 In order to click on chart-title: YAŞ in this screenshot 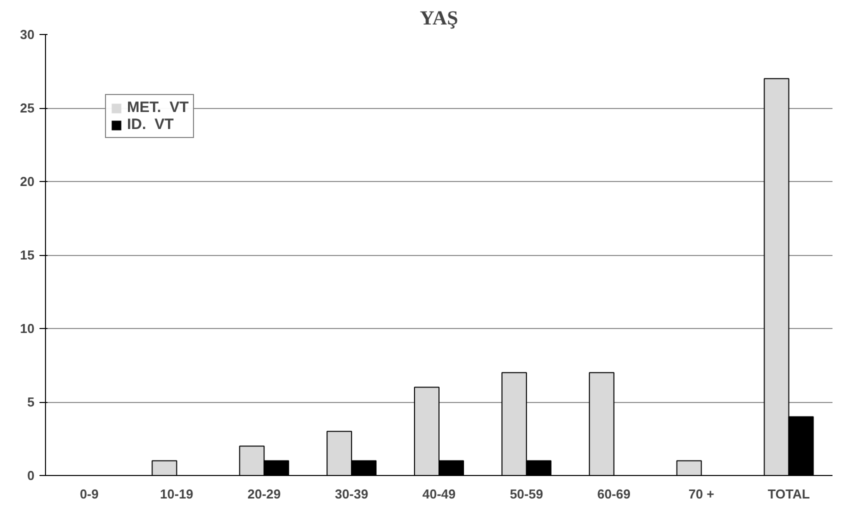, I will do `click(439, 19)`.